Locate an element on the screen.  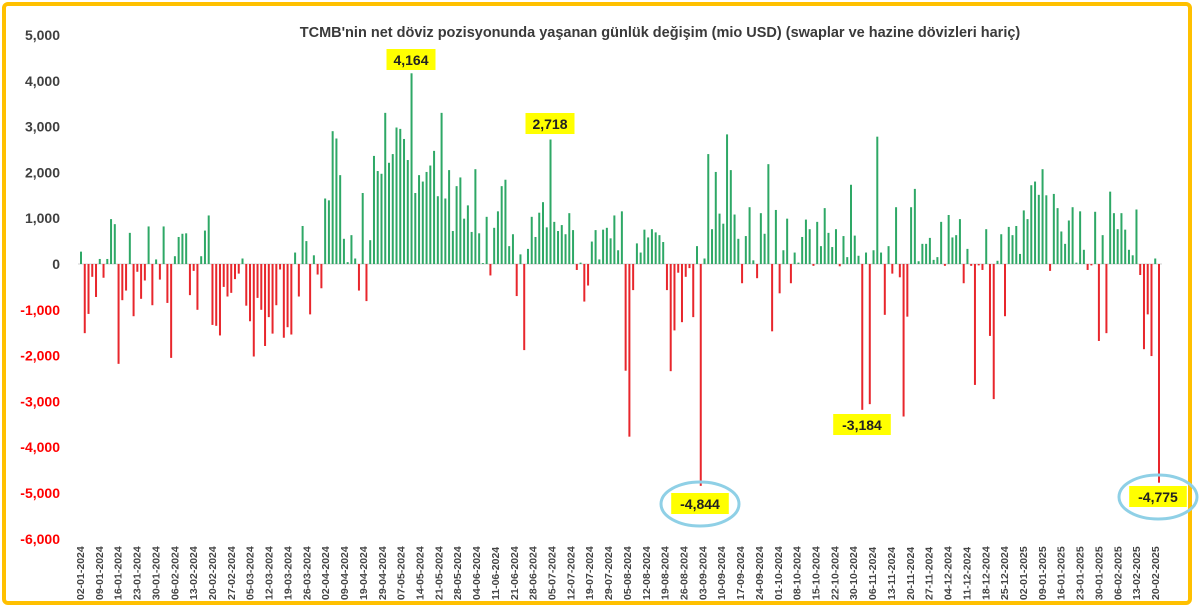
highlight-circle is located at coordinates (1158, 497).